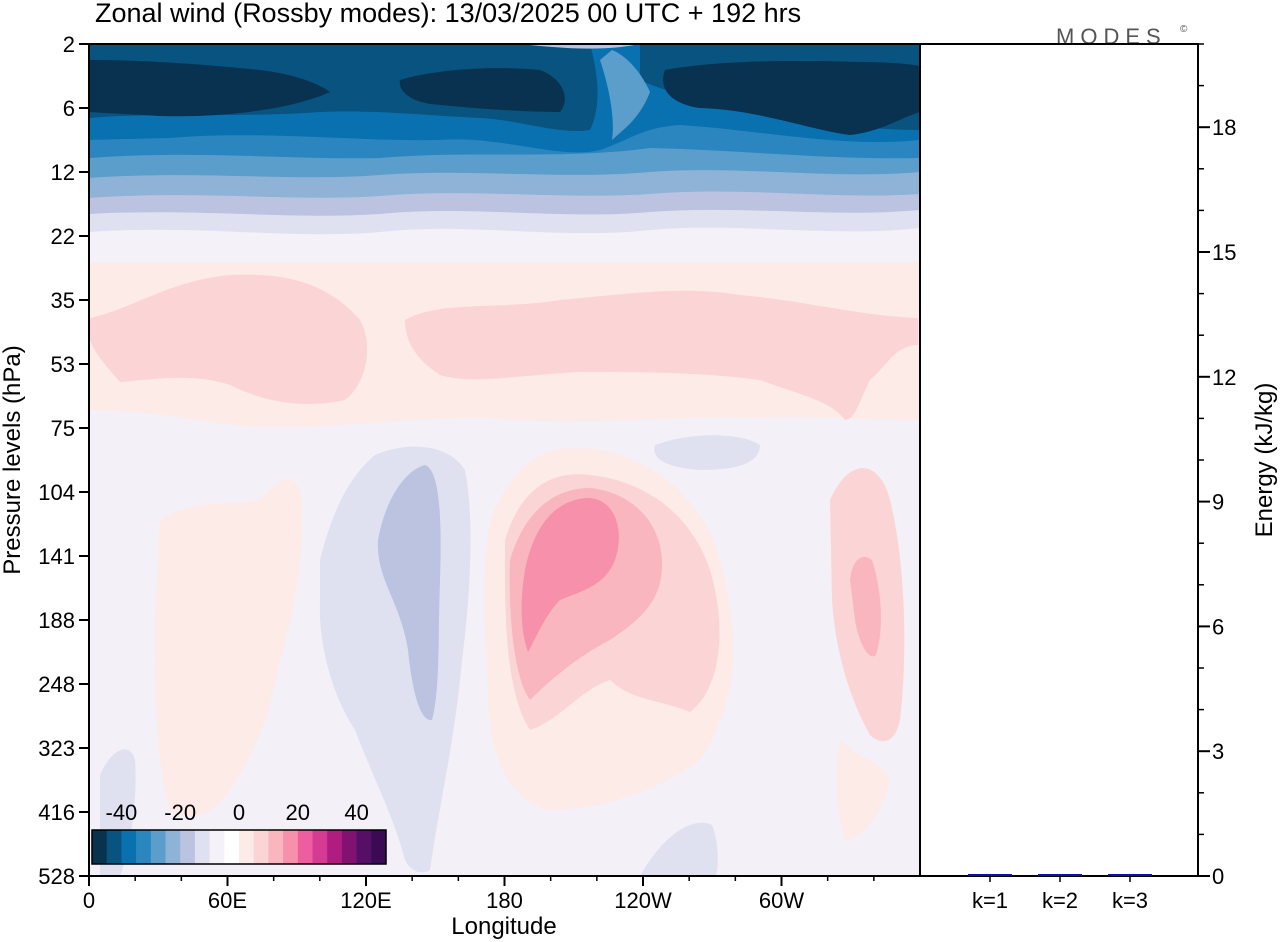 The image size is (1280, 942). I want to click on field-westerly-east-lower, so click(863, 790).